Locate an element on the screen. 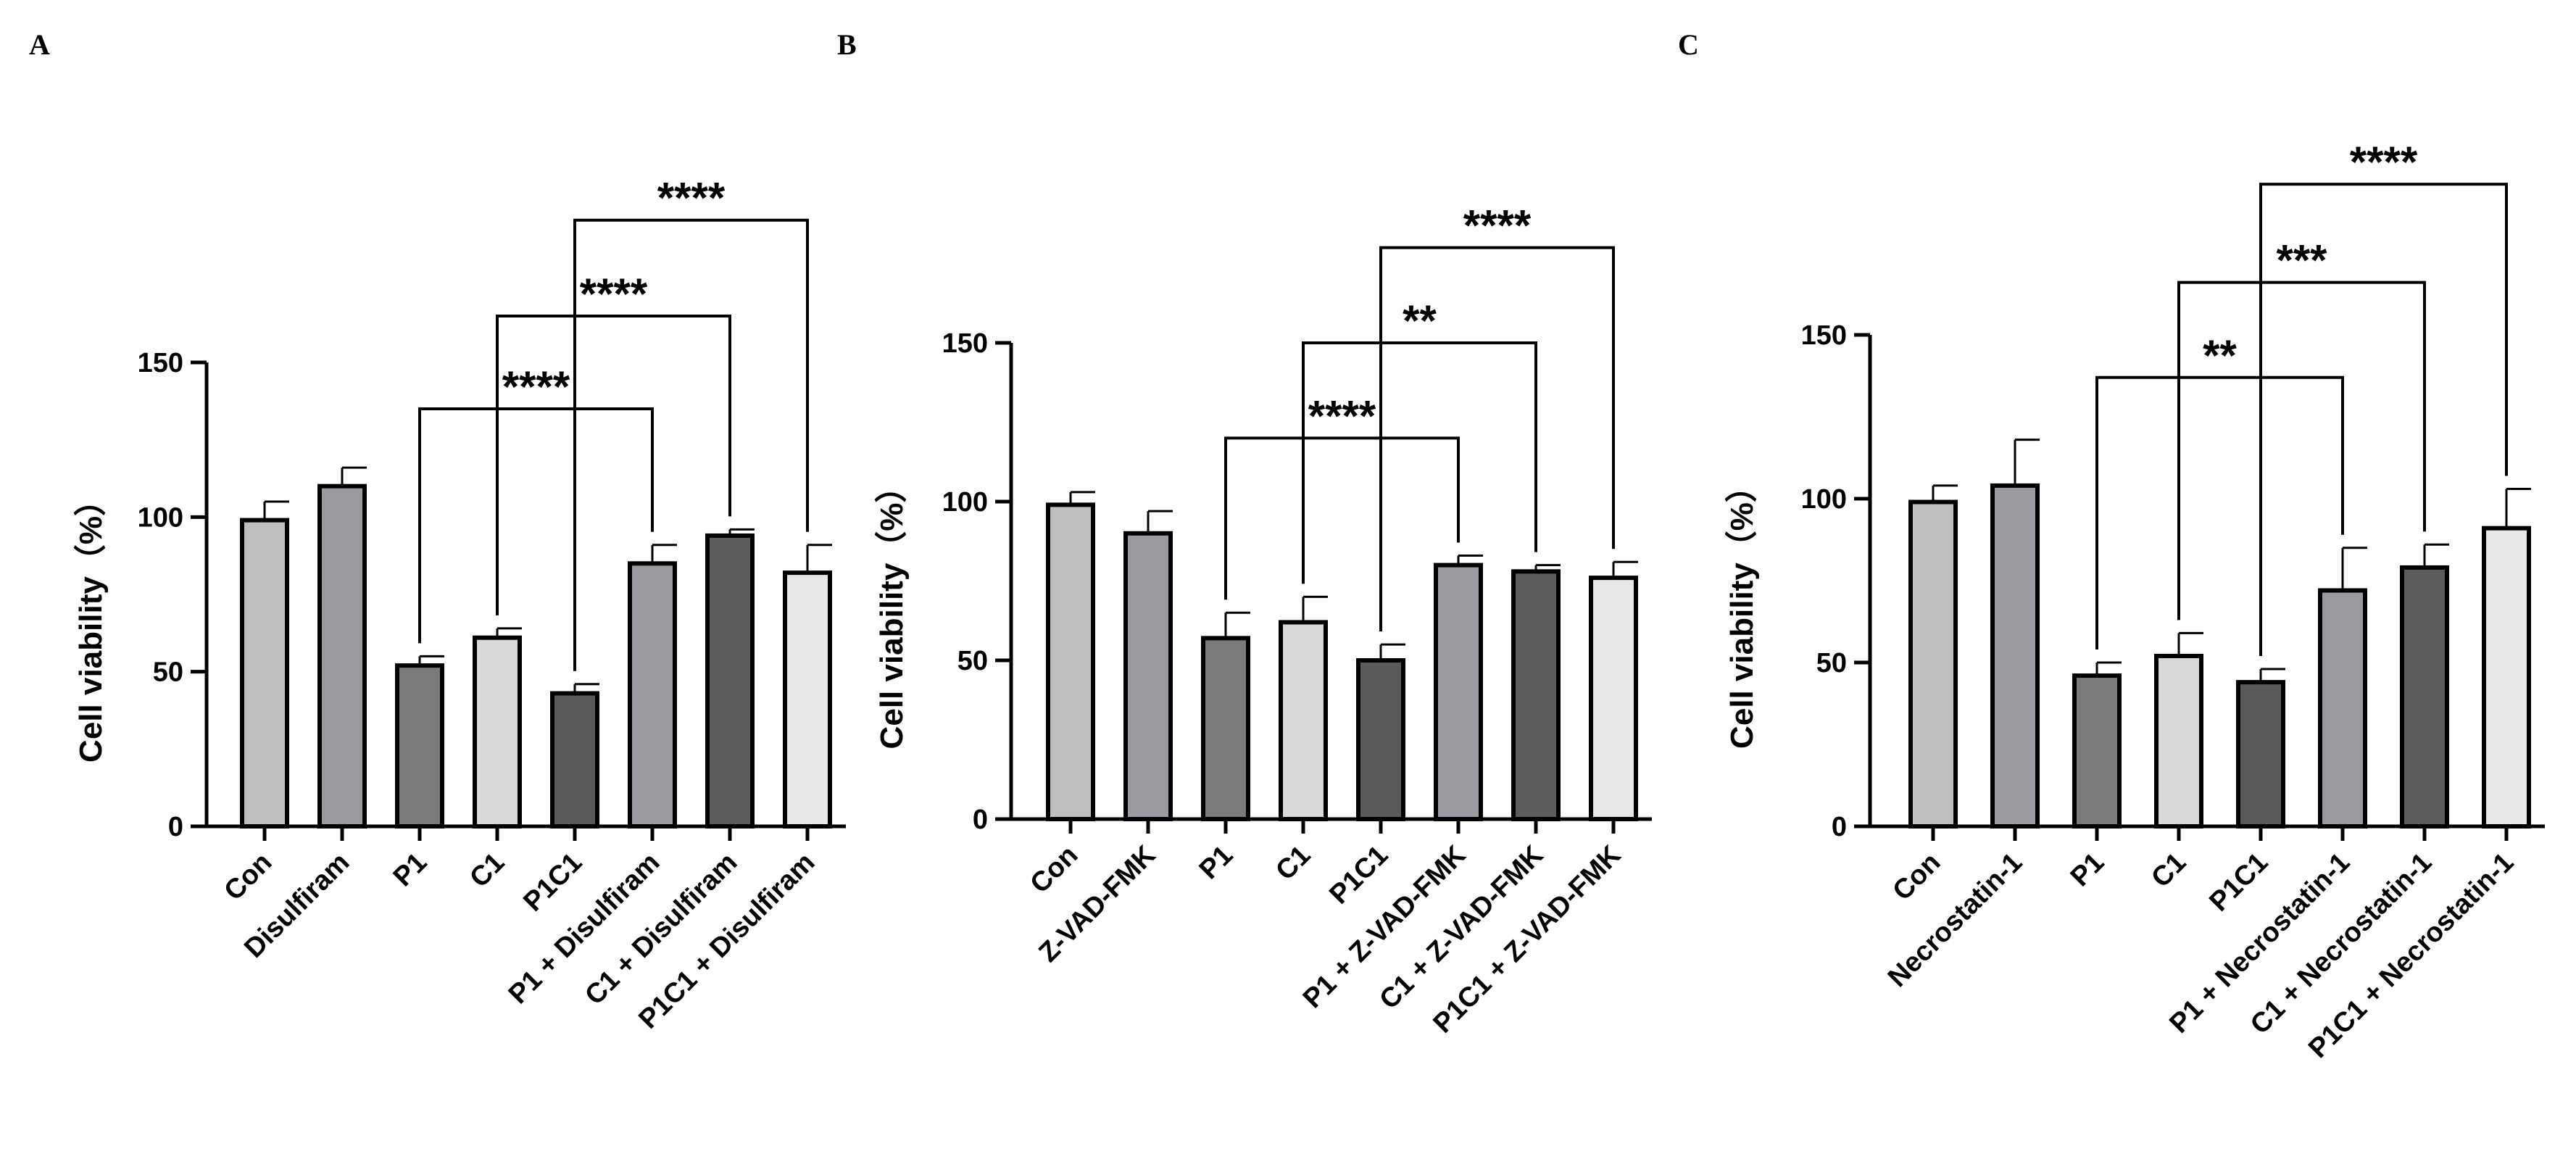 The image size is (2576, 1175). significance-label: *** is located at coordinates (2301, 260).